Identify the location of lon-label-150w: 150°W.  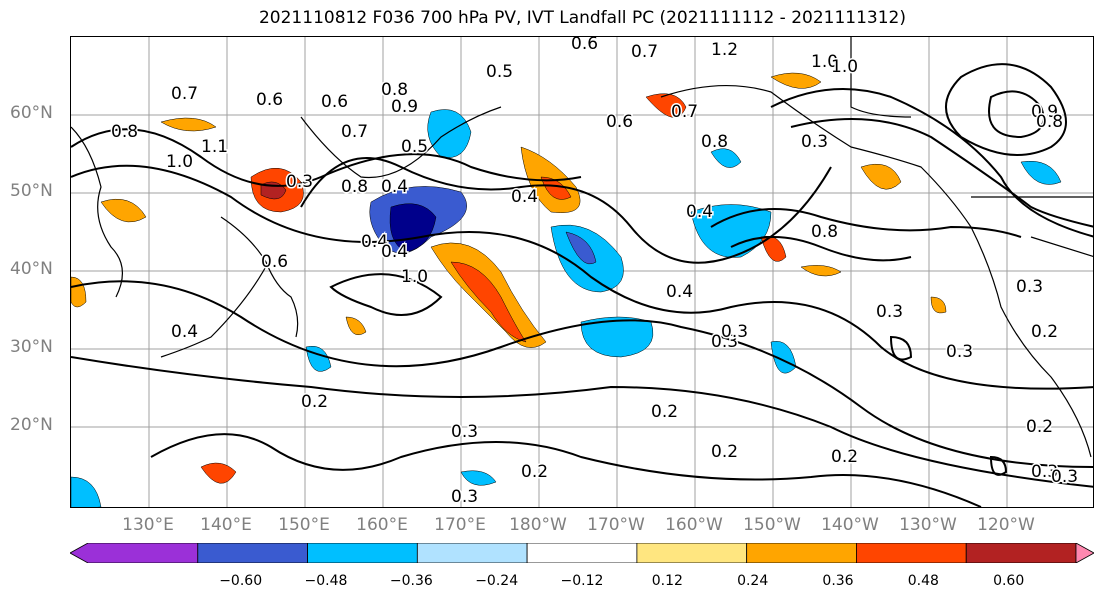
(772, 525).